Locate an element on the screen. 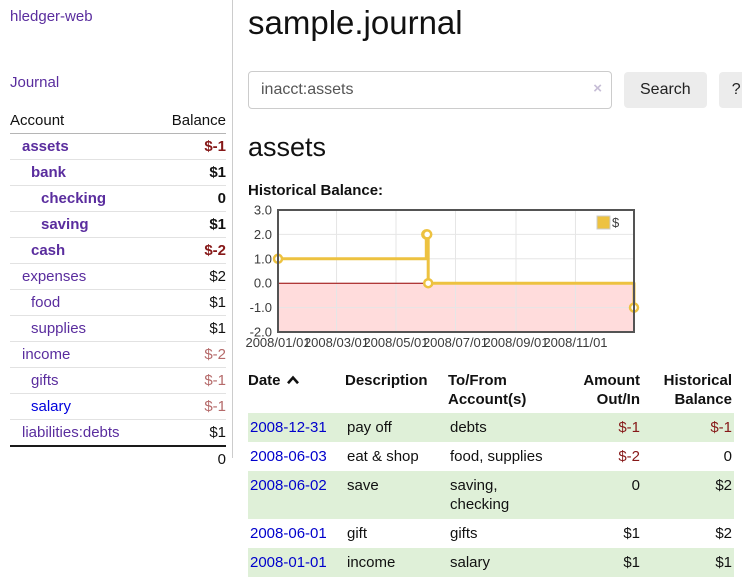 The image size is (742, 582). account-row: bank $1 is located at coordinates (118, 172).